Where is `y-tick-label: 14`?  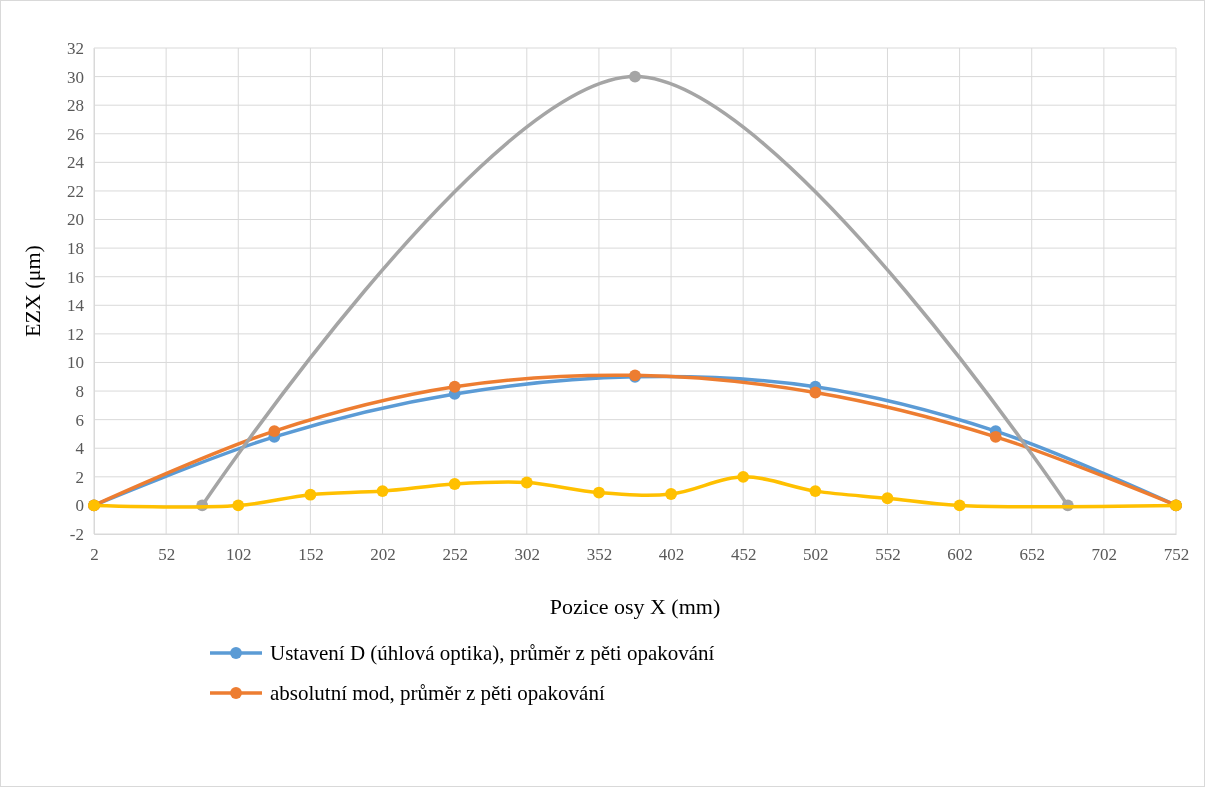
y-tick-label: 14 is located at coordinates (76, 306).